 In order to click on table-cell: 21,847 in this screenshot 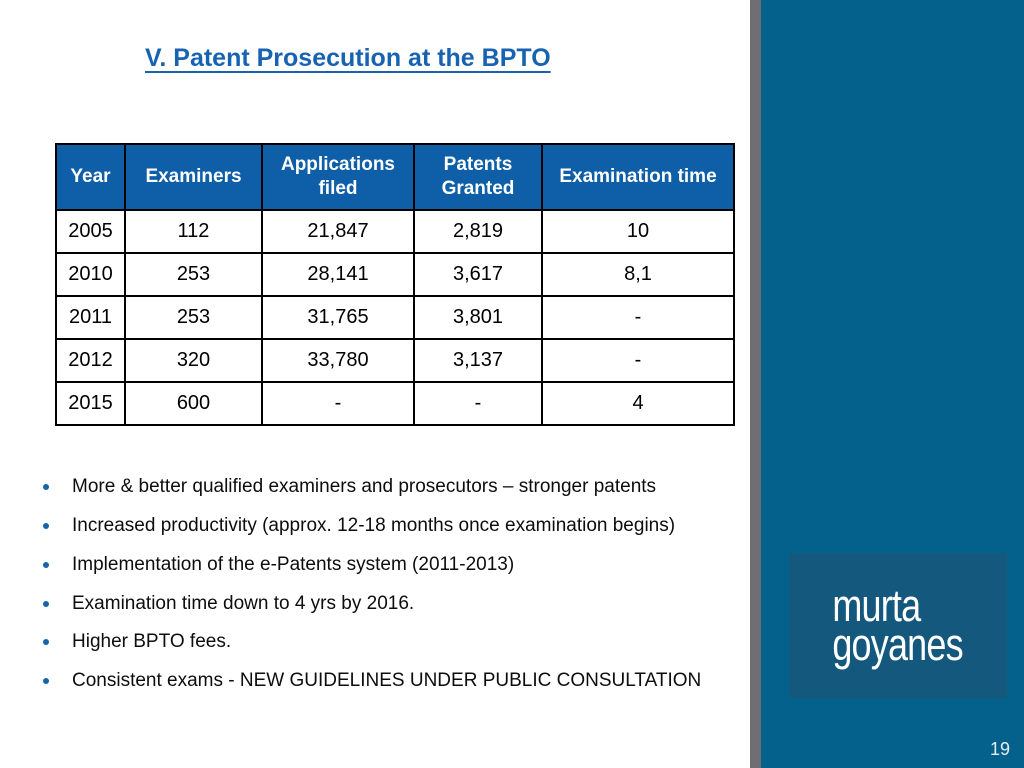, I will do `click(338, 231)`.